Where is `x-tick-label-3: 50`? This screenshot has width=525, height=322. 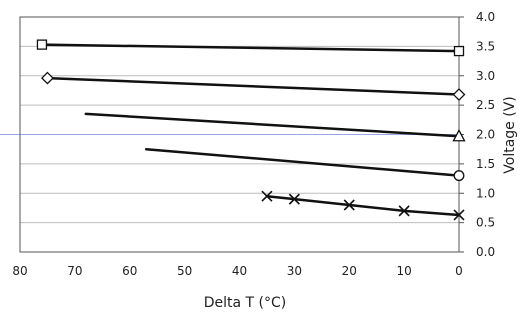 x-tick-label-3: 50 is located at coordinates (184, 271).